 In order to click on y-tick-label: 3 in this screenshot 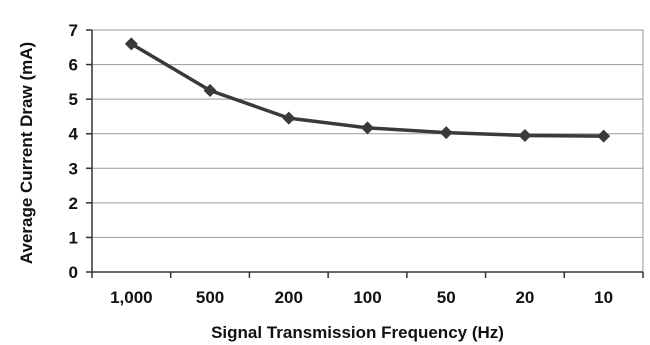, I will do `click(73, 168)`.